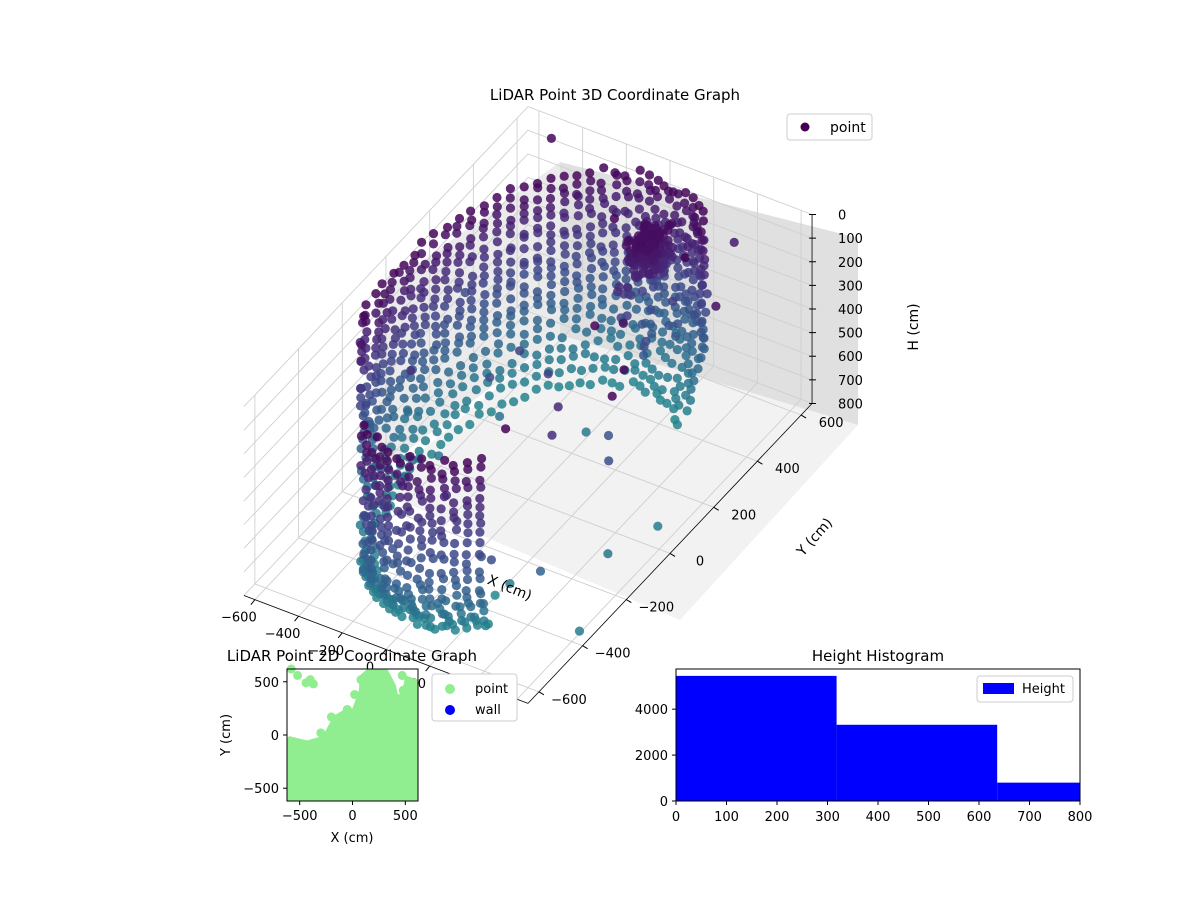  I want to click on x-tick-label: 500, so click(405, 816).